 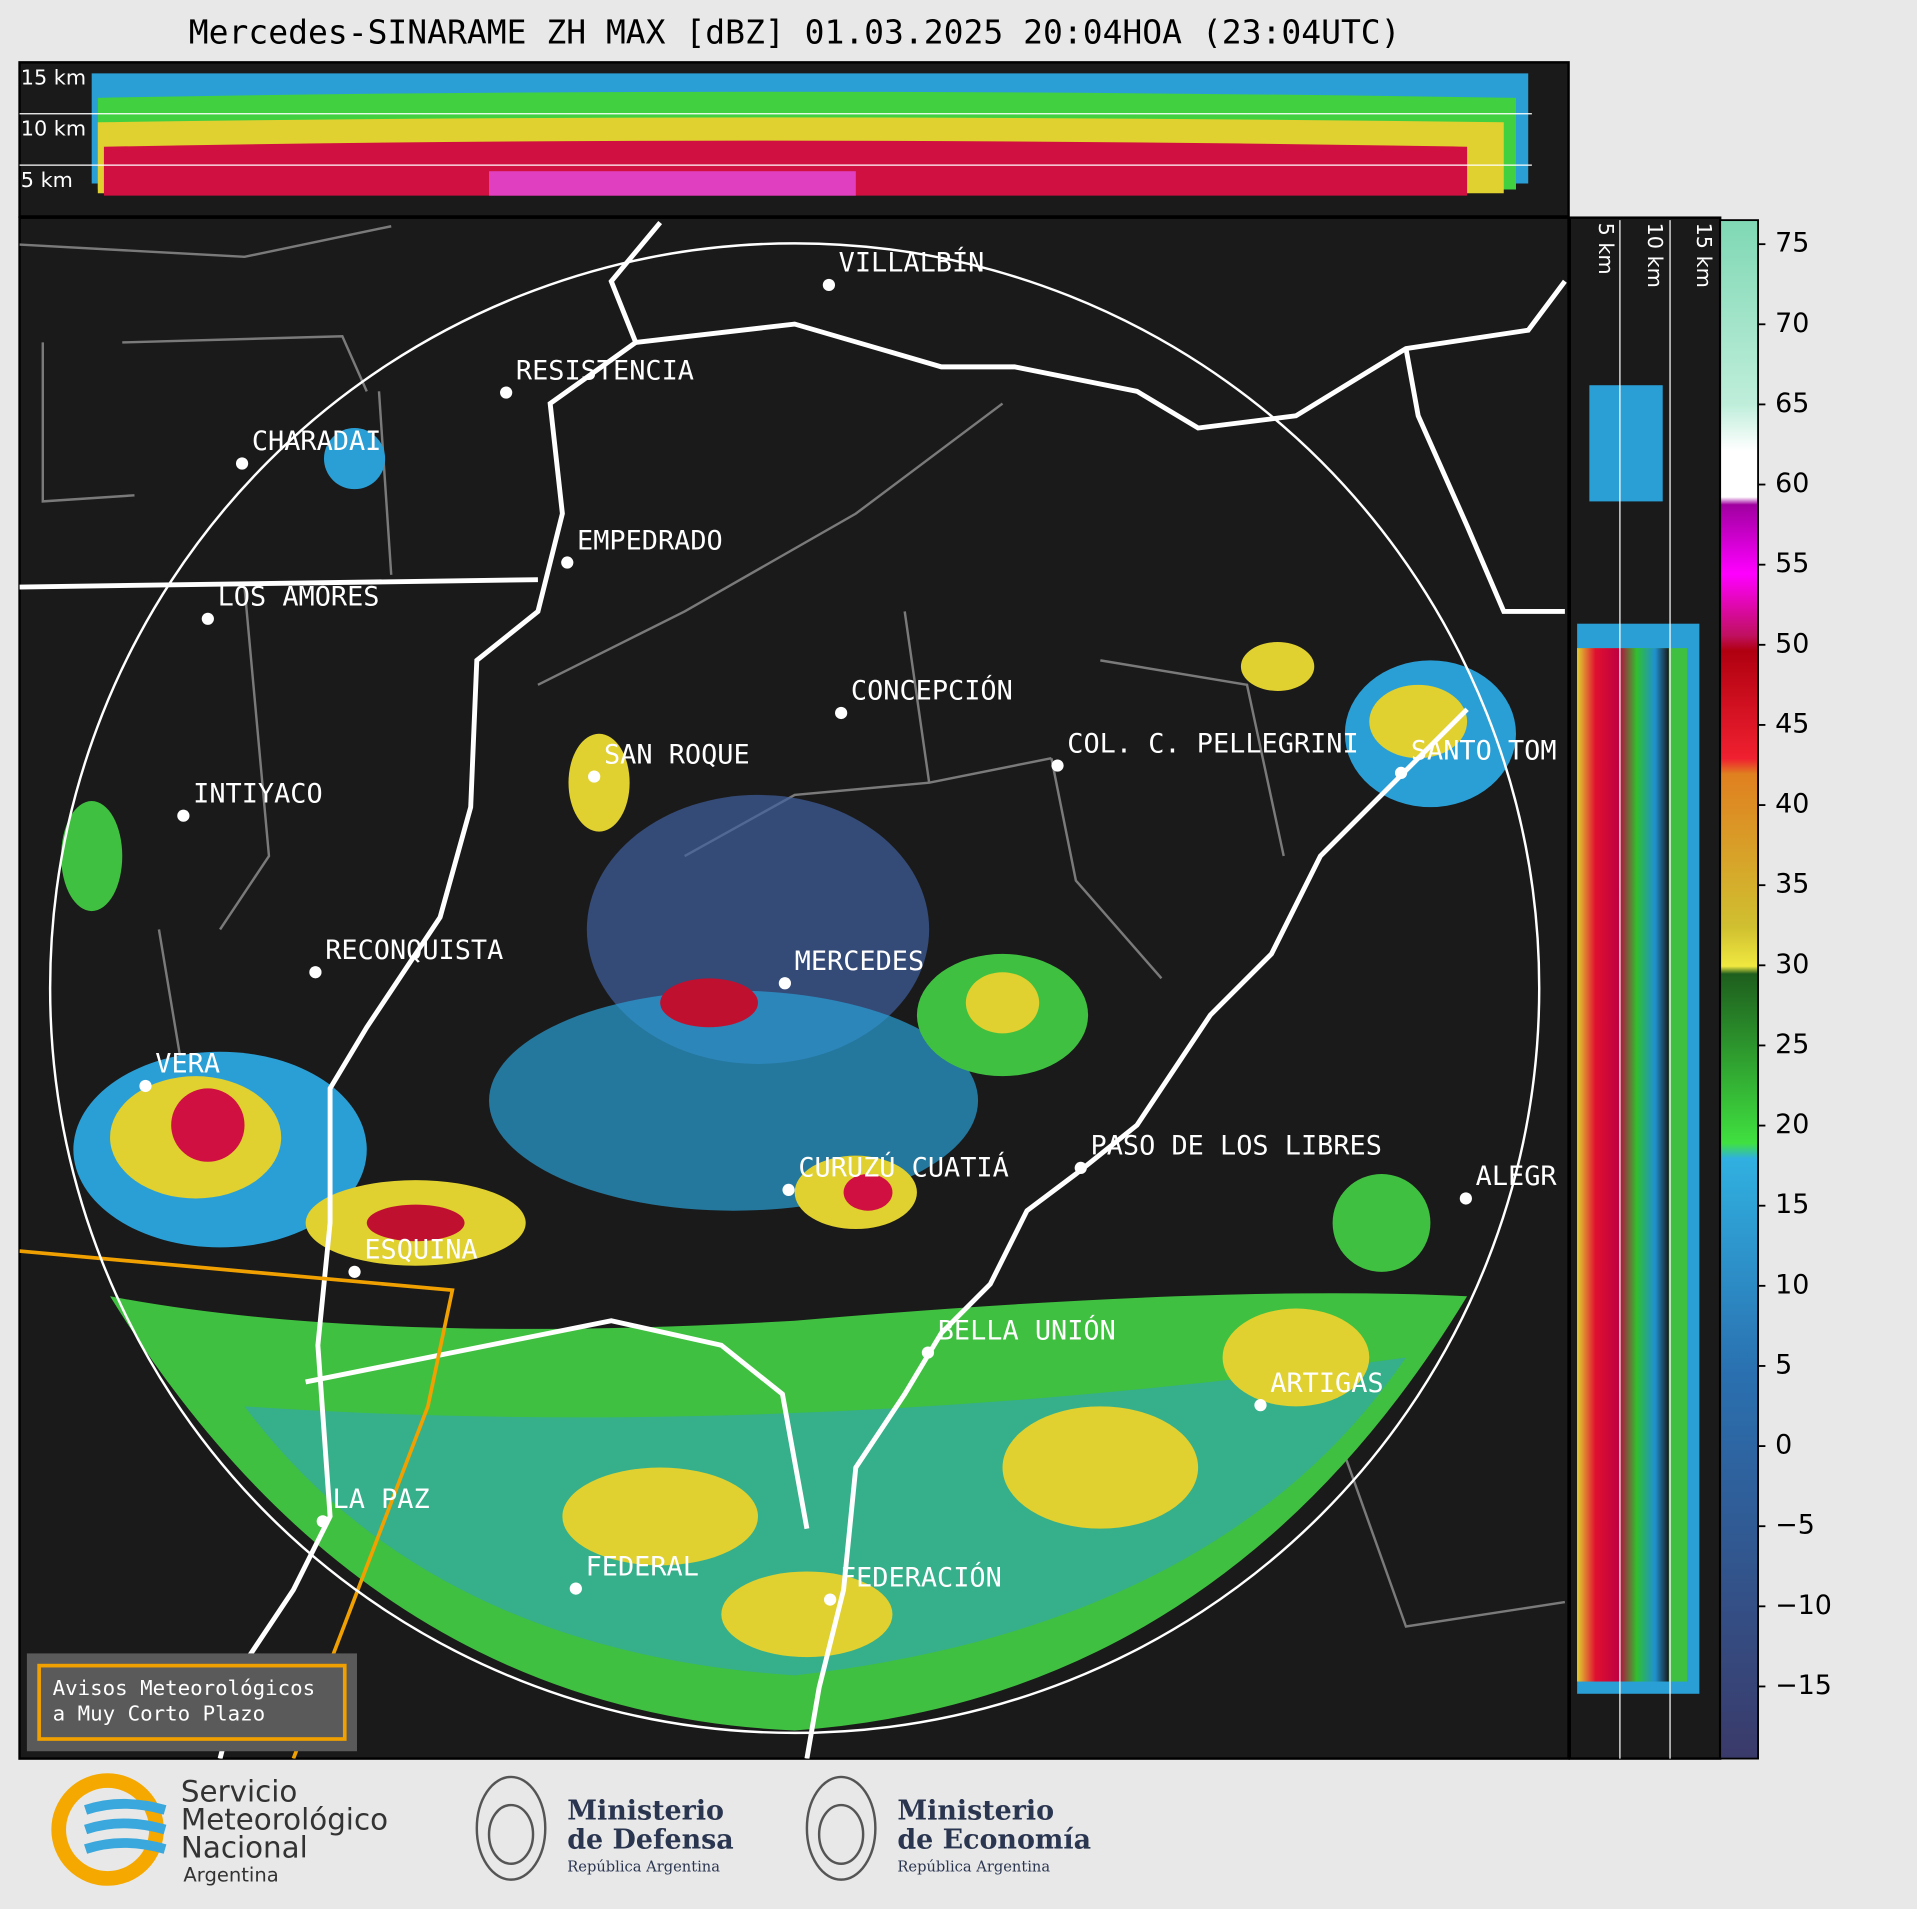 I want to click on colorbar-tick-label: 5, so click(x=1783, y=1364).